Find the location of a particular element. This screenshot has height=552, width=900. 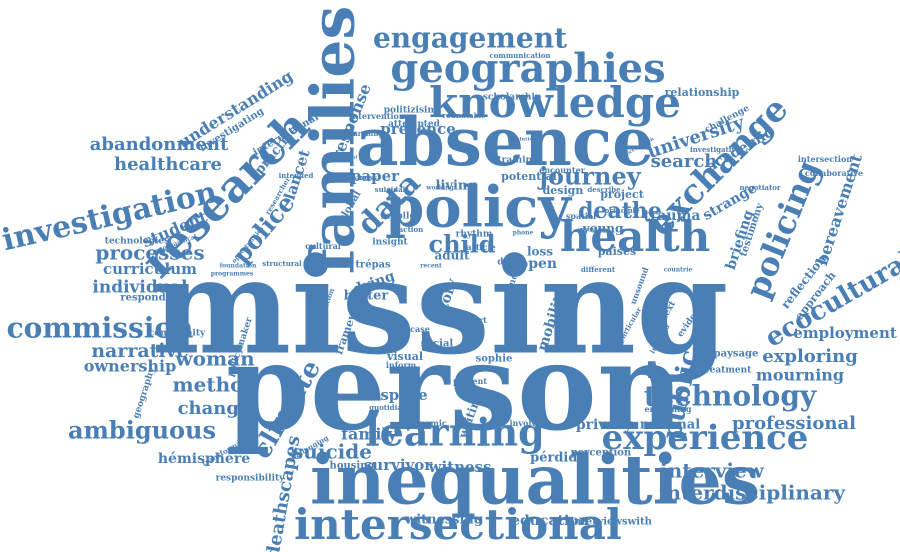

cloud-word: insight is located at coordinates (390, 243).